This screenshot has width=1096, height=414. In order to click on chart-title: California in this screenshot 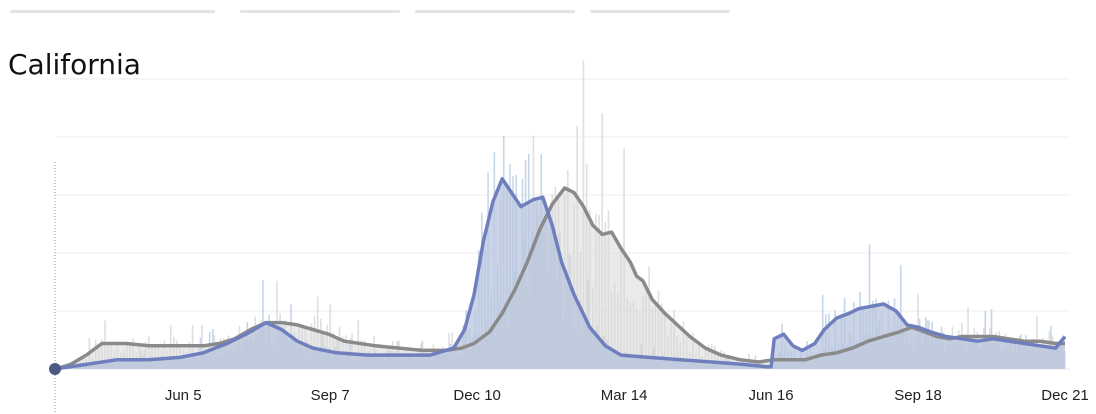, I will do `click(74, 64)`.